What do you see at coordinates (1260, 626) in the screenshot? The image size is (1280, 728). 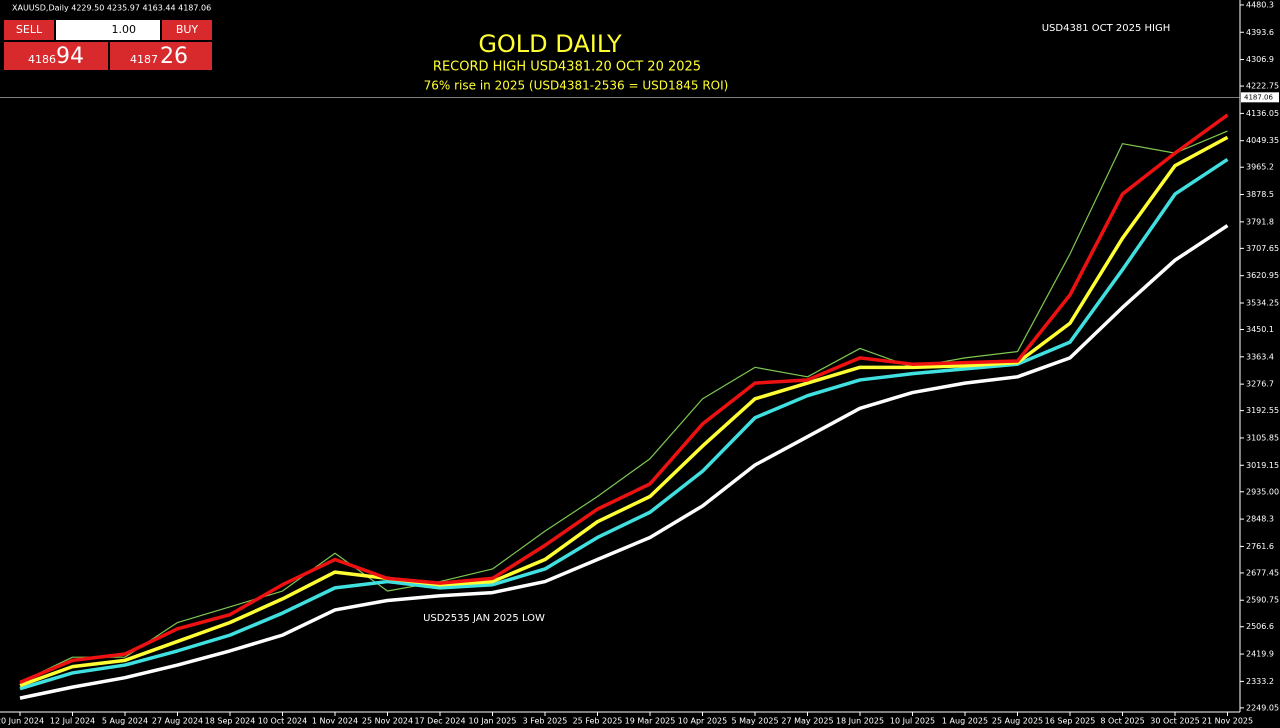 I see `y-tick-label: 2506.6` at bounding box center [1260, 626].